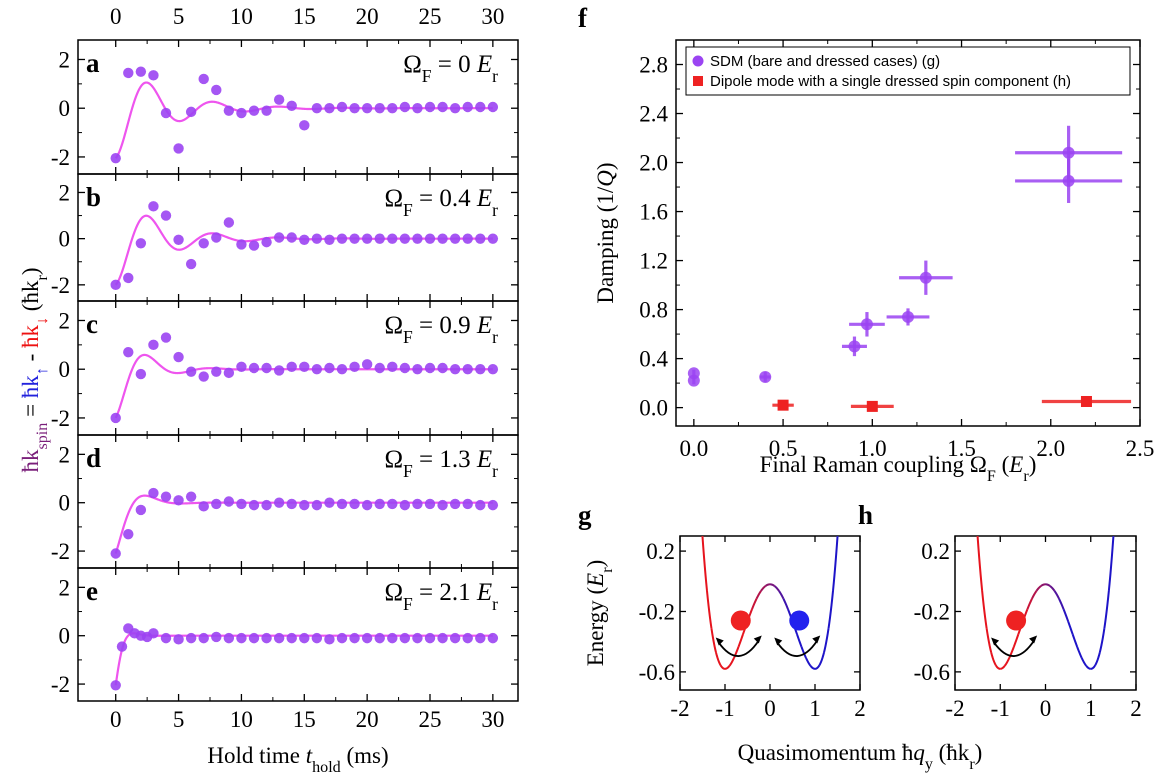 This screenshot has width=1172, height=779. I want to click on x-tick-label: 1.5, so click(961, 448).